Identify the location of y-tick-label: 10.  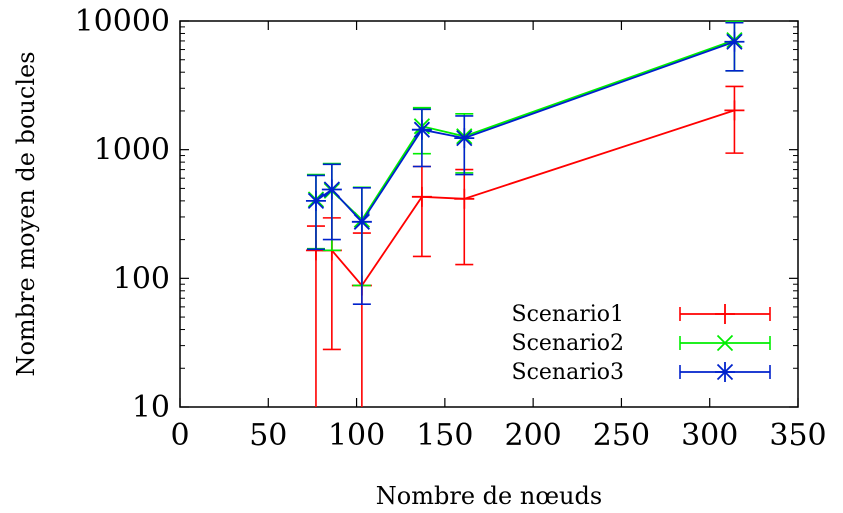
(151, 407).